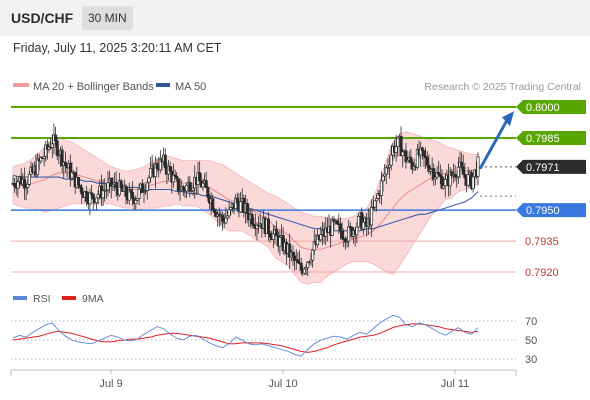  Describe the element at coordinates (163, 85) in the screenshot. I see `ma50-legend-swatch` at that location.